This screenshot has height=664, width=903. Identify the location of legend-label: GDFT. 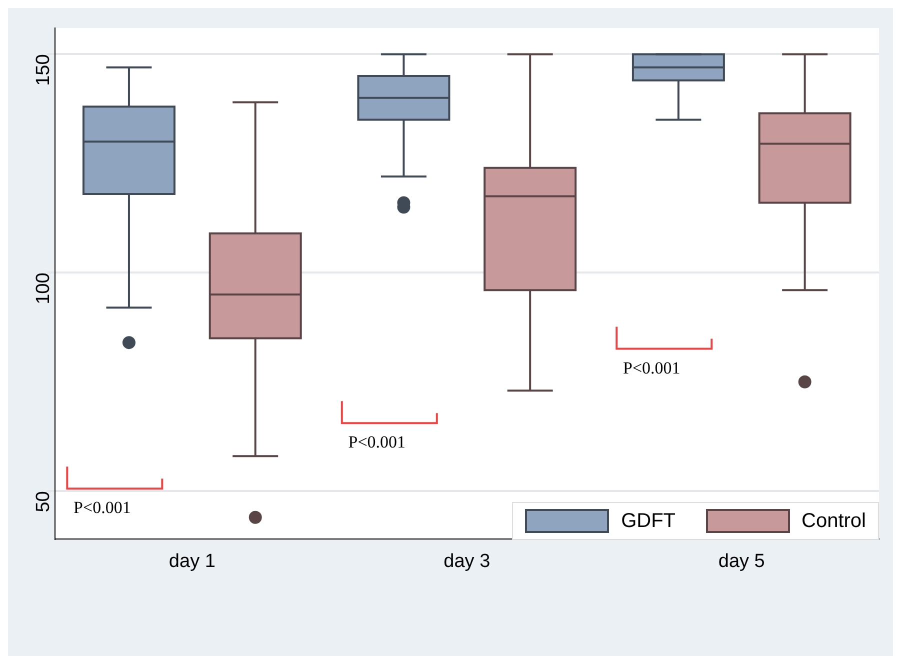
(648, 521).